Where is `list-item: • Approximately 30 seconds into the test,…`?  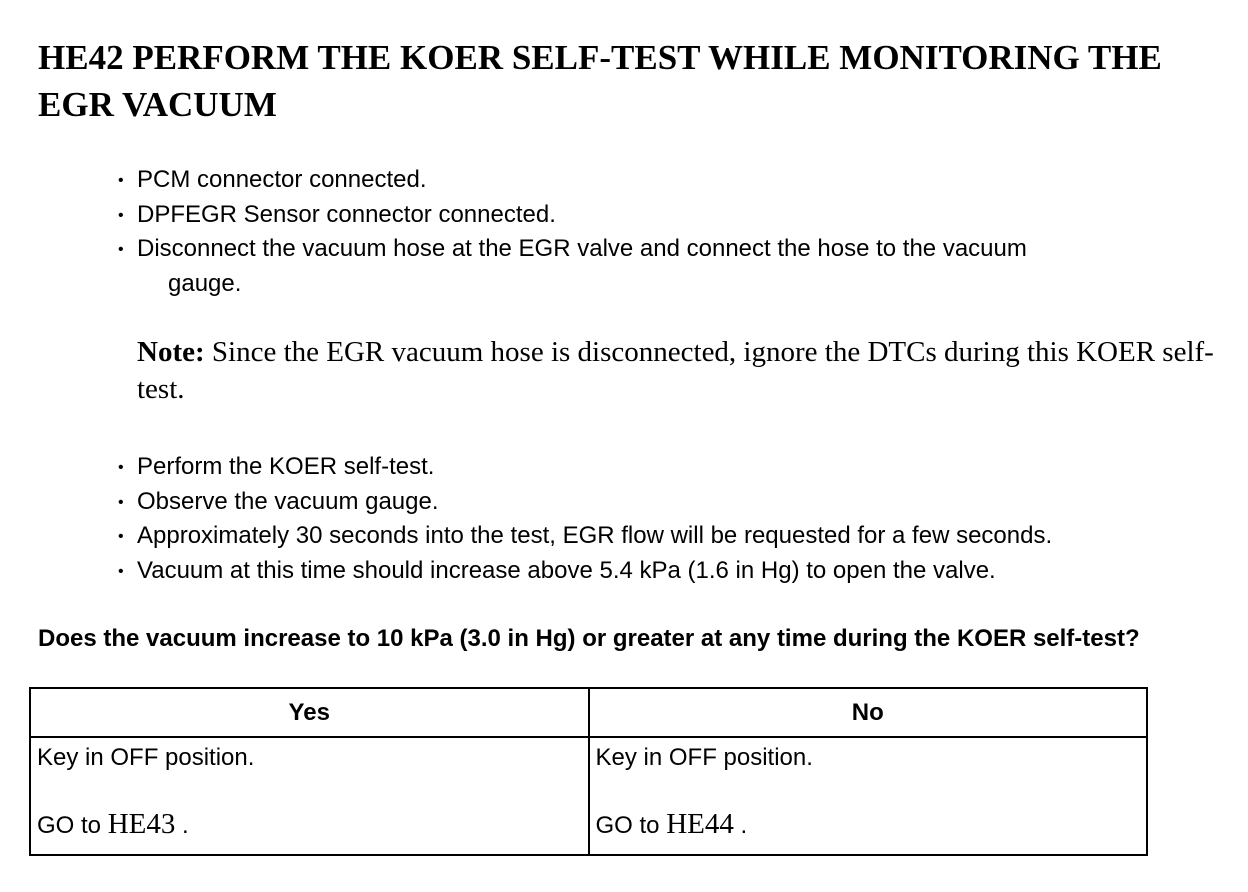
list-item: • Approximately 30 seconds into the test,… is located at coordinates (668, 536).